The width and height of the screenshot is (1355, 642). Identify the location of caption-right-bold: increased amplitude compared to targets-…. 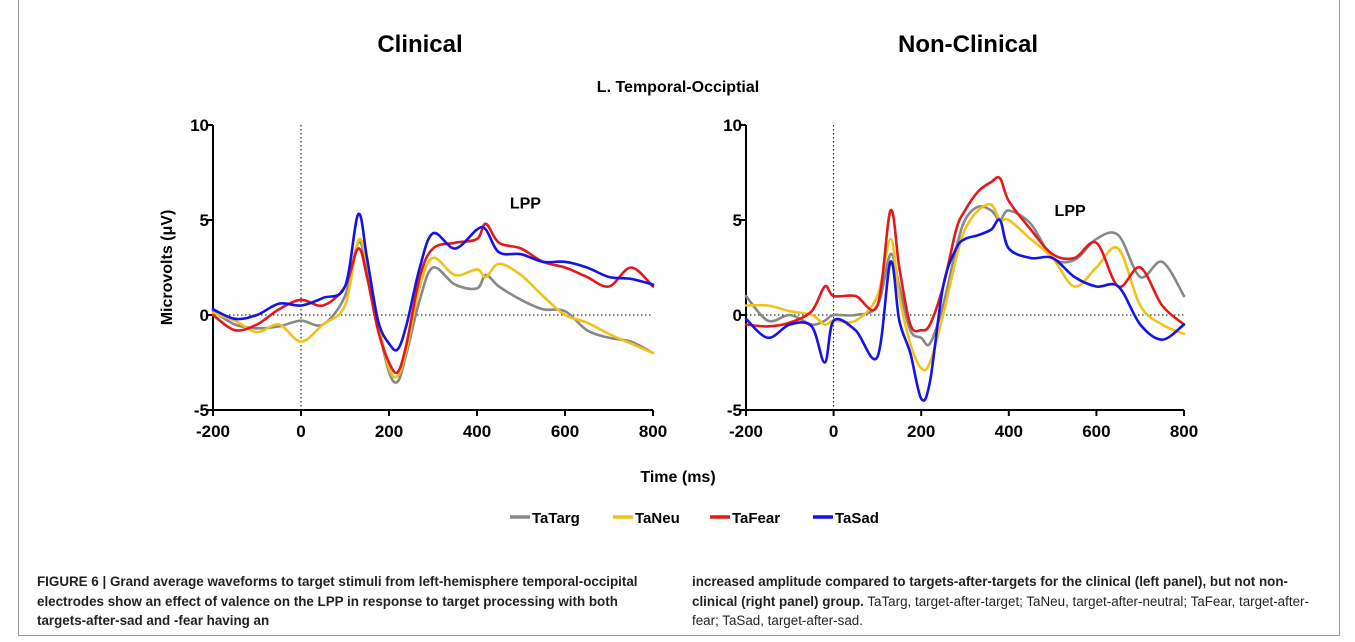
(990, 591).